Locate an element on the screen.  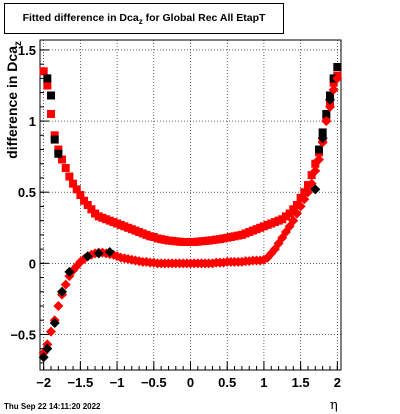
x-tick-label: −2 is located at coordinates (43, 382).